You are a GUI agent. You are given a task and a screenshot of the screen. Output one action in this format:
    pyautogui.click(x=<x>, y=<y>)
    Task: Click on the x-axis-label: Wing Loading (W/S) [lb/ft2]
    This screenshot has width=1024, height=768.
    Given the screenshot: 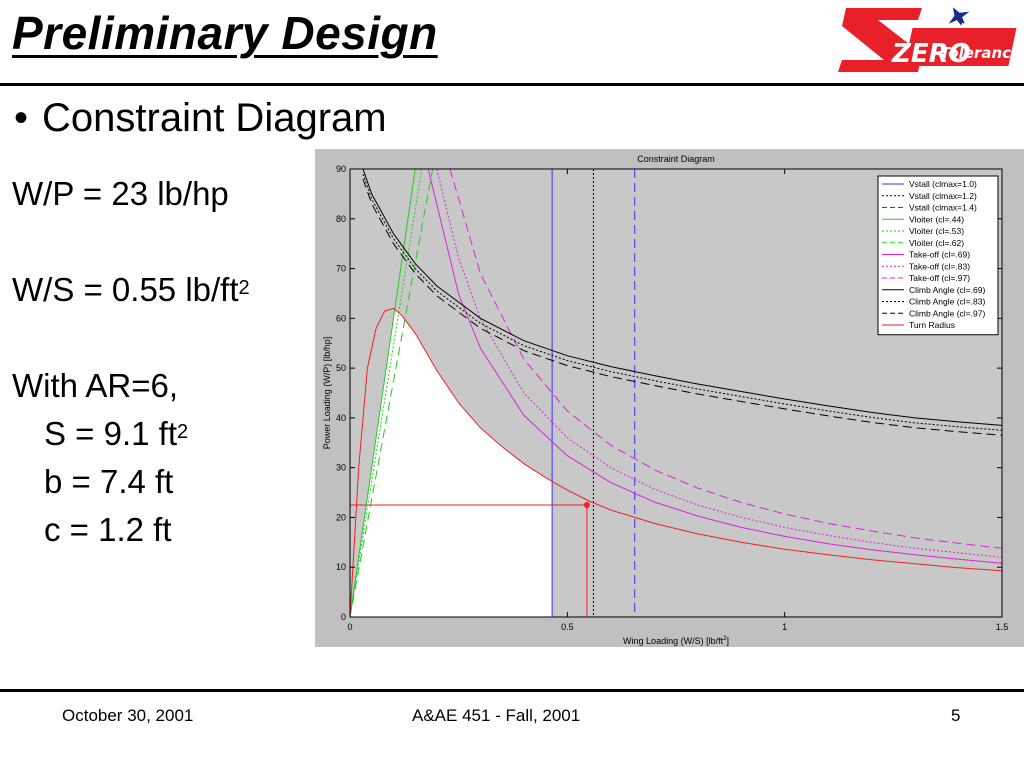 What is the action you would take?
    pyautogui.click(x=676, y=641)
    